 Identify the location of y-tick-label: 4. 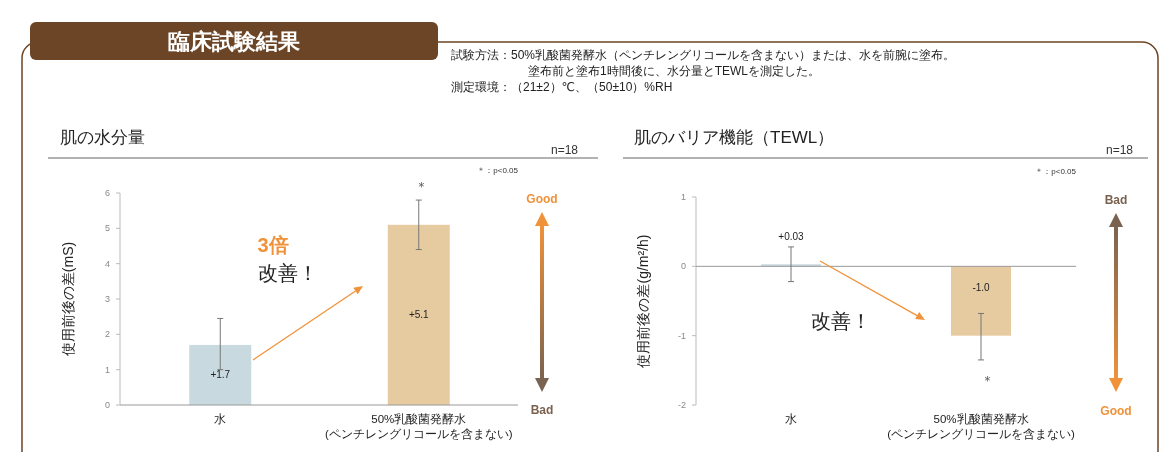
(107, 263).